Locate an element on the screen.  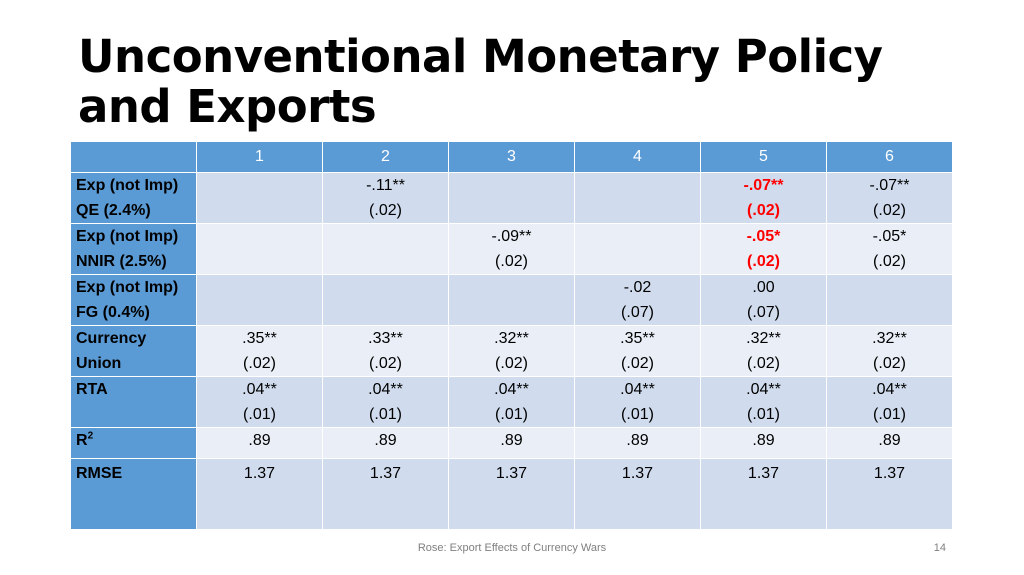
coefficient-cell: -.09** (.02) is located at coordinates (511, 249).